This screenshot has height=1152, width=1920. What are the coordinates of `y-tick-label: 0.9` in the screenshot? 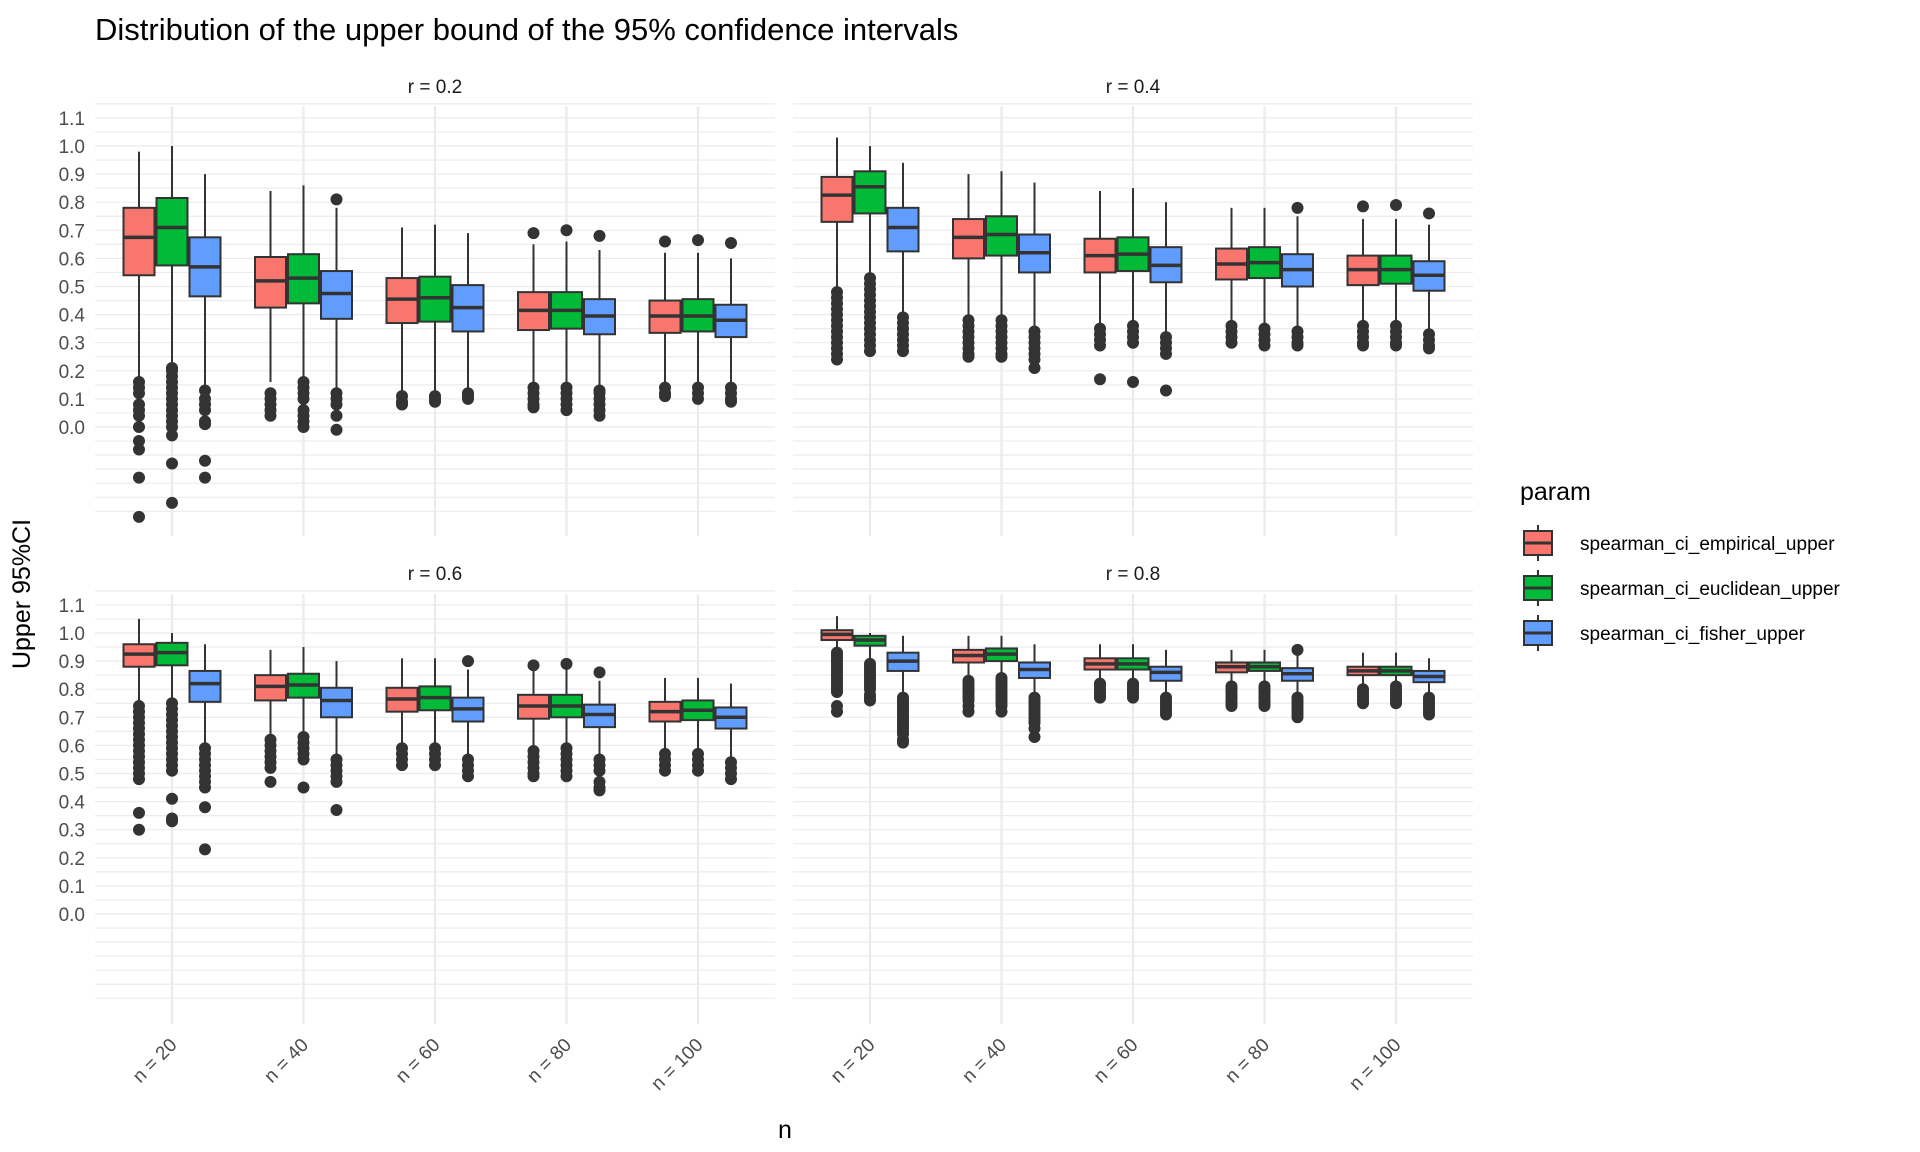 It's located at (72, 662).